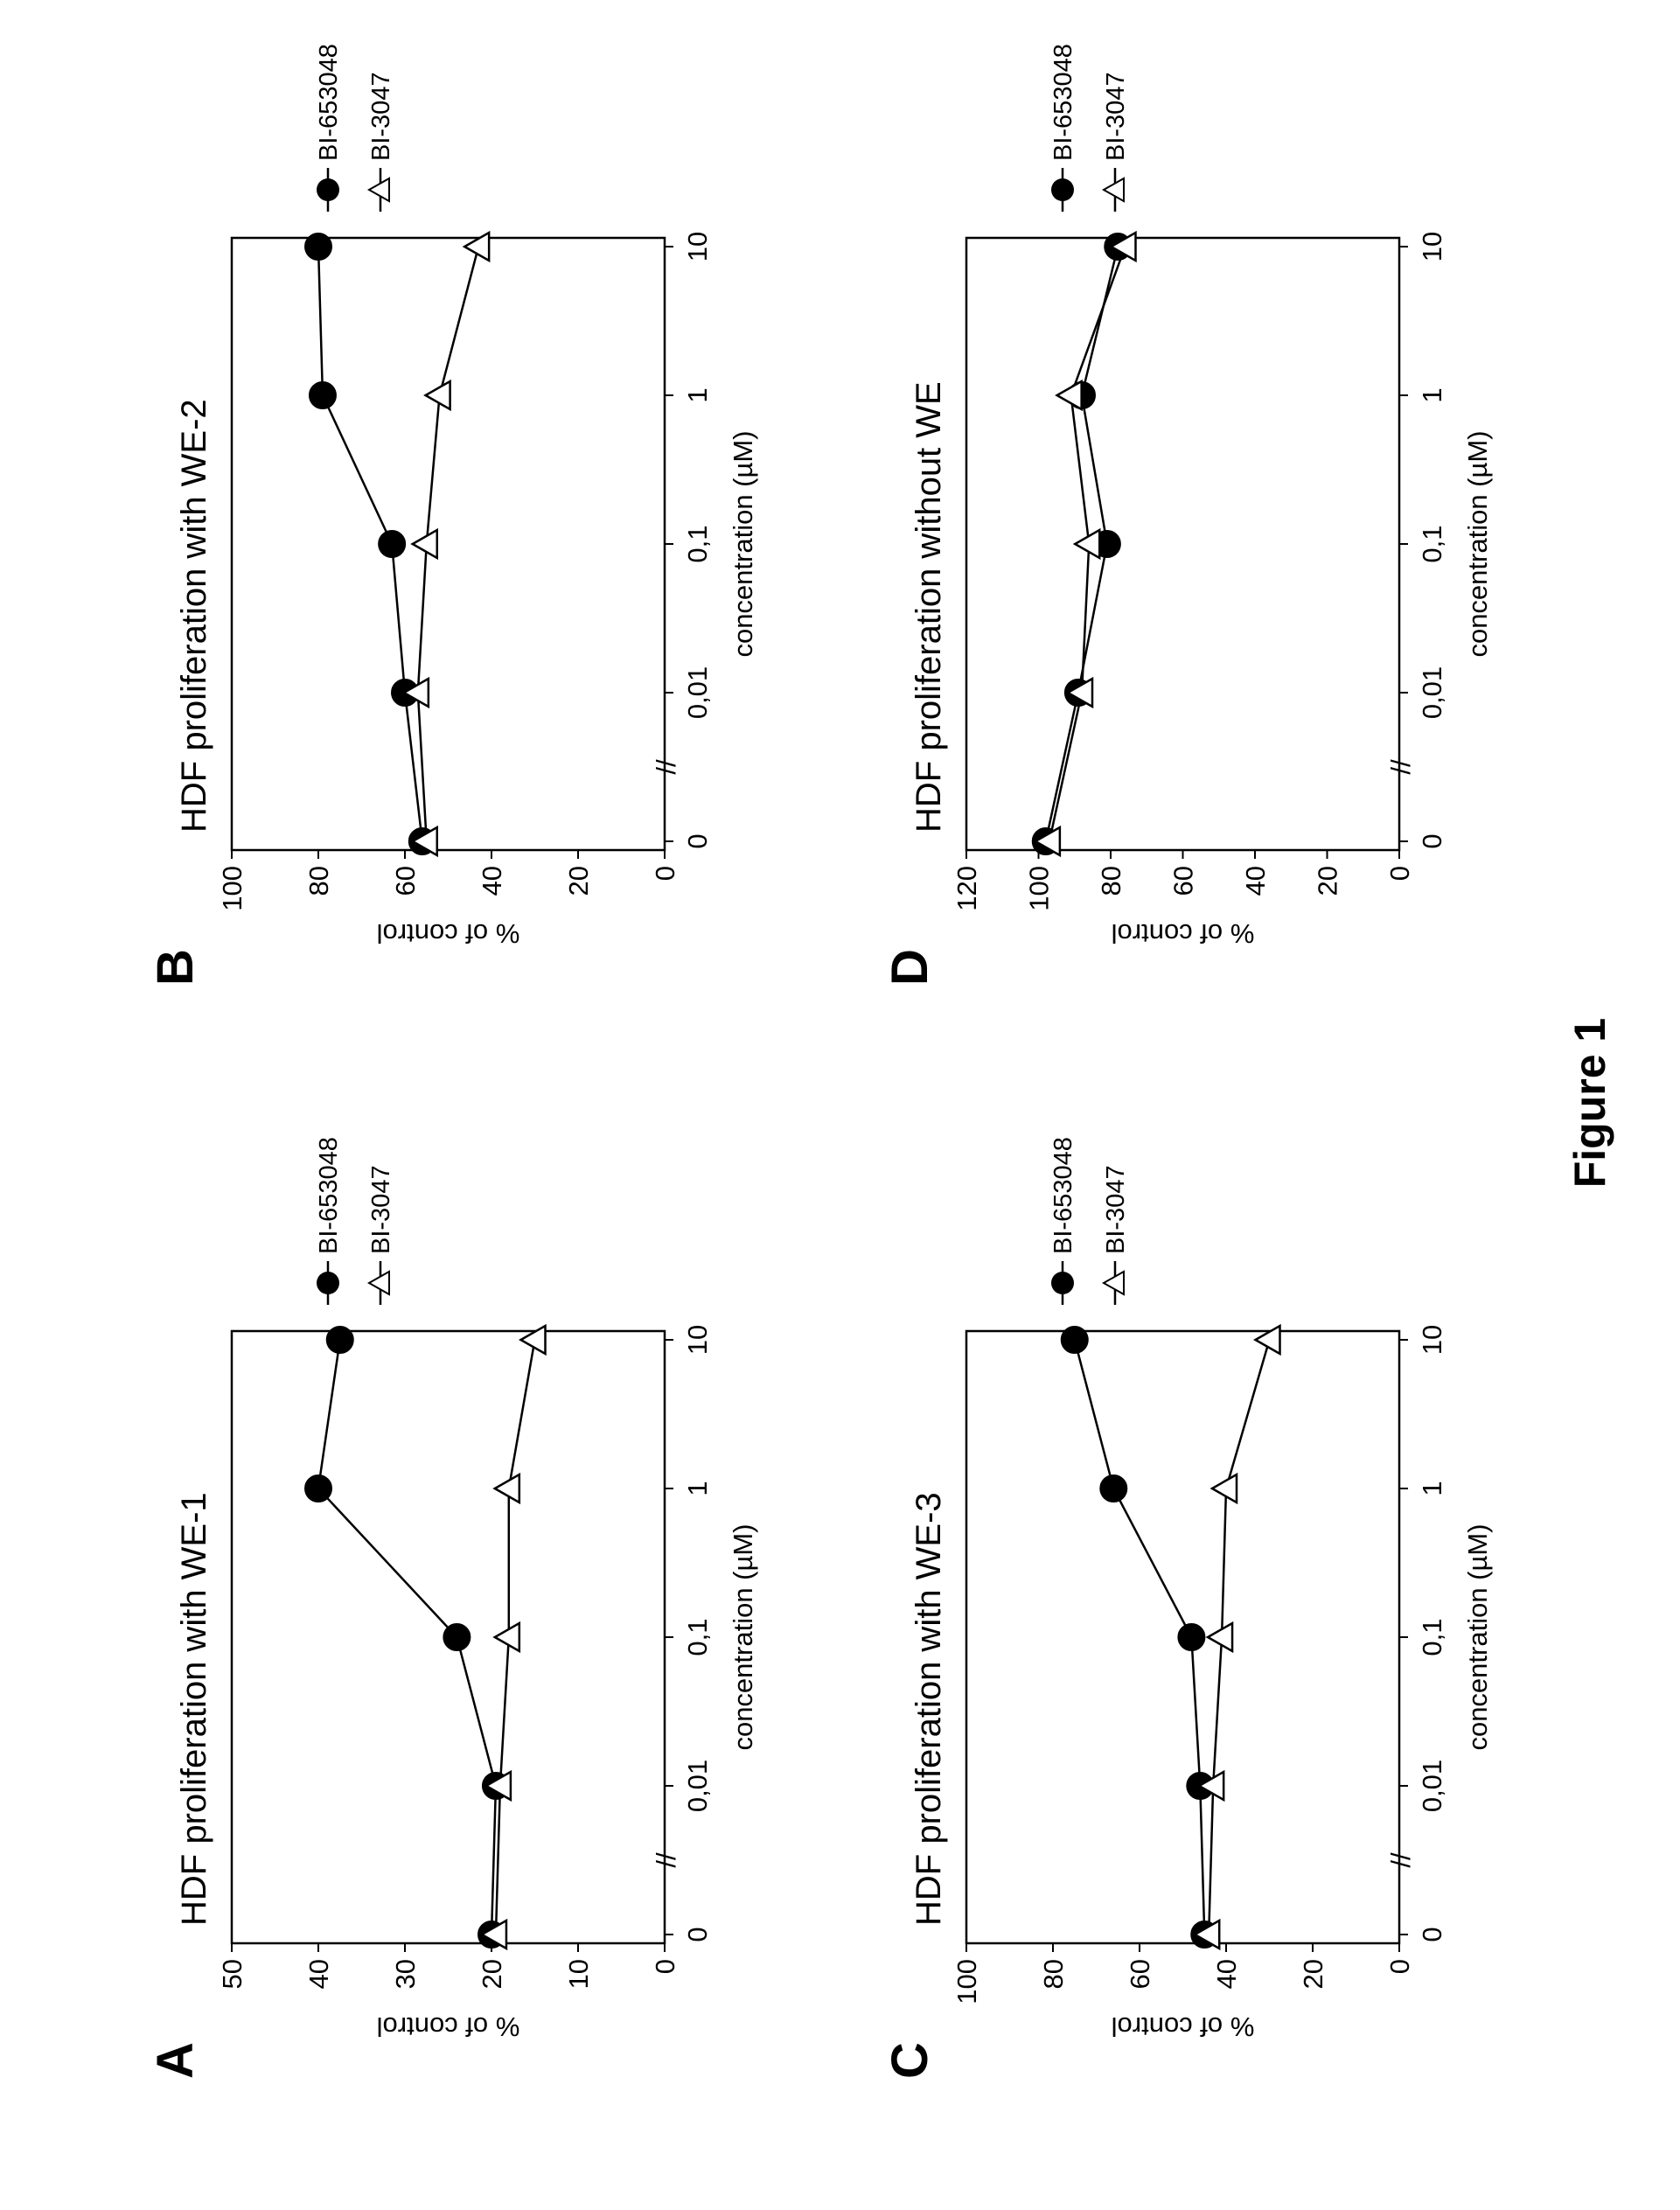  I want to click on panel-d-x-tick-label: 0, so click(1432, 840).